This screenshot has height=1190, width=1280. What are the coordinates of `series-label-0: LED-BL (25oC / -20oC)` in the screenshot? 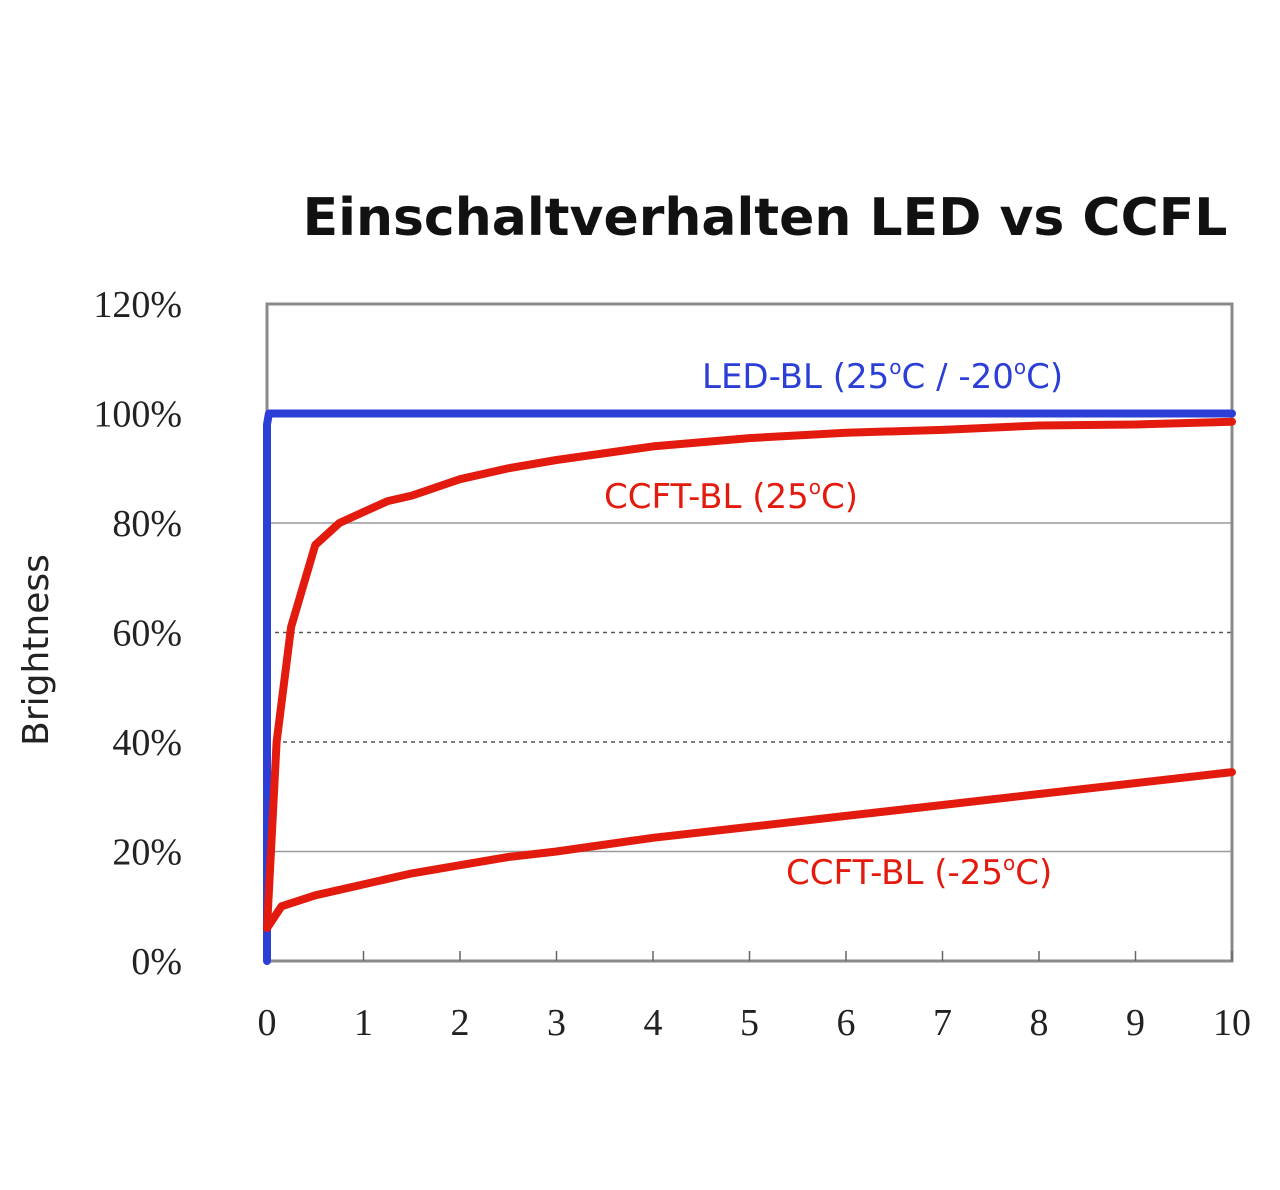 It's located at (882, 376).